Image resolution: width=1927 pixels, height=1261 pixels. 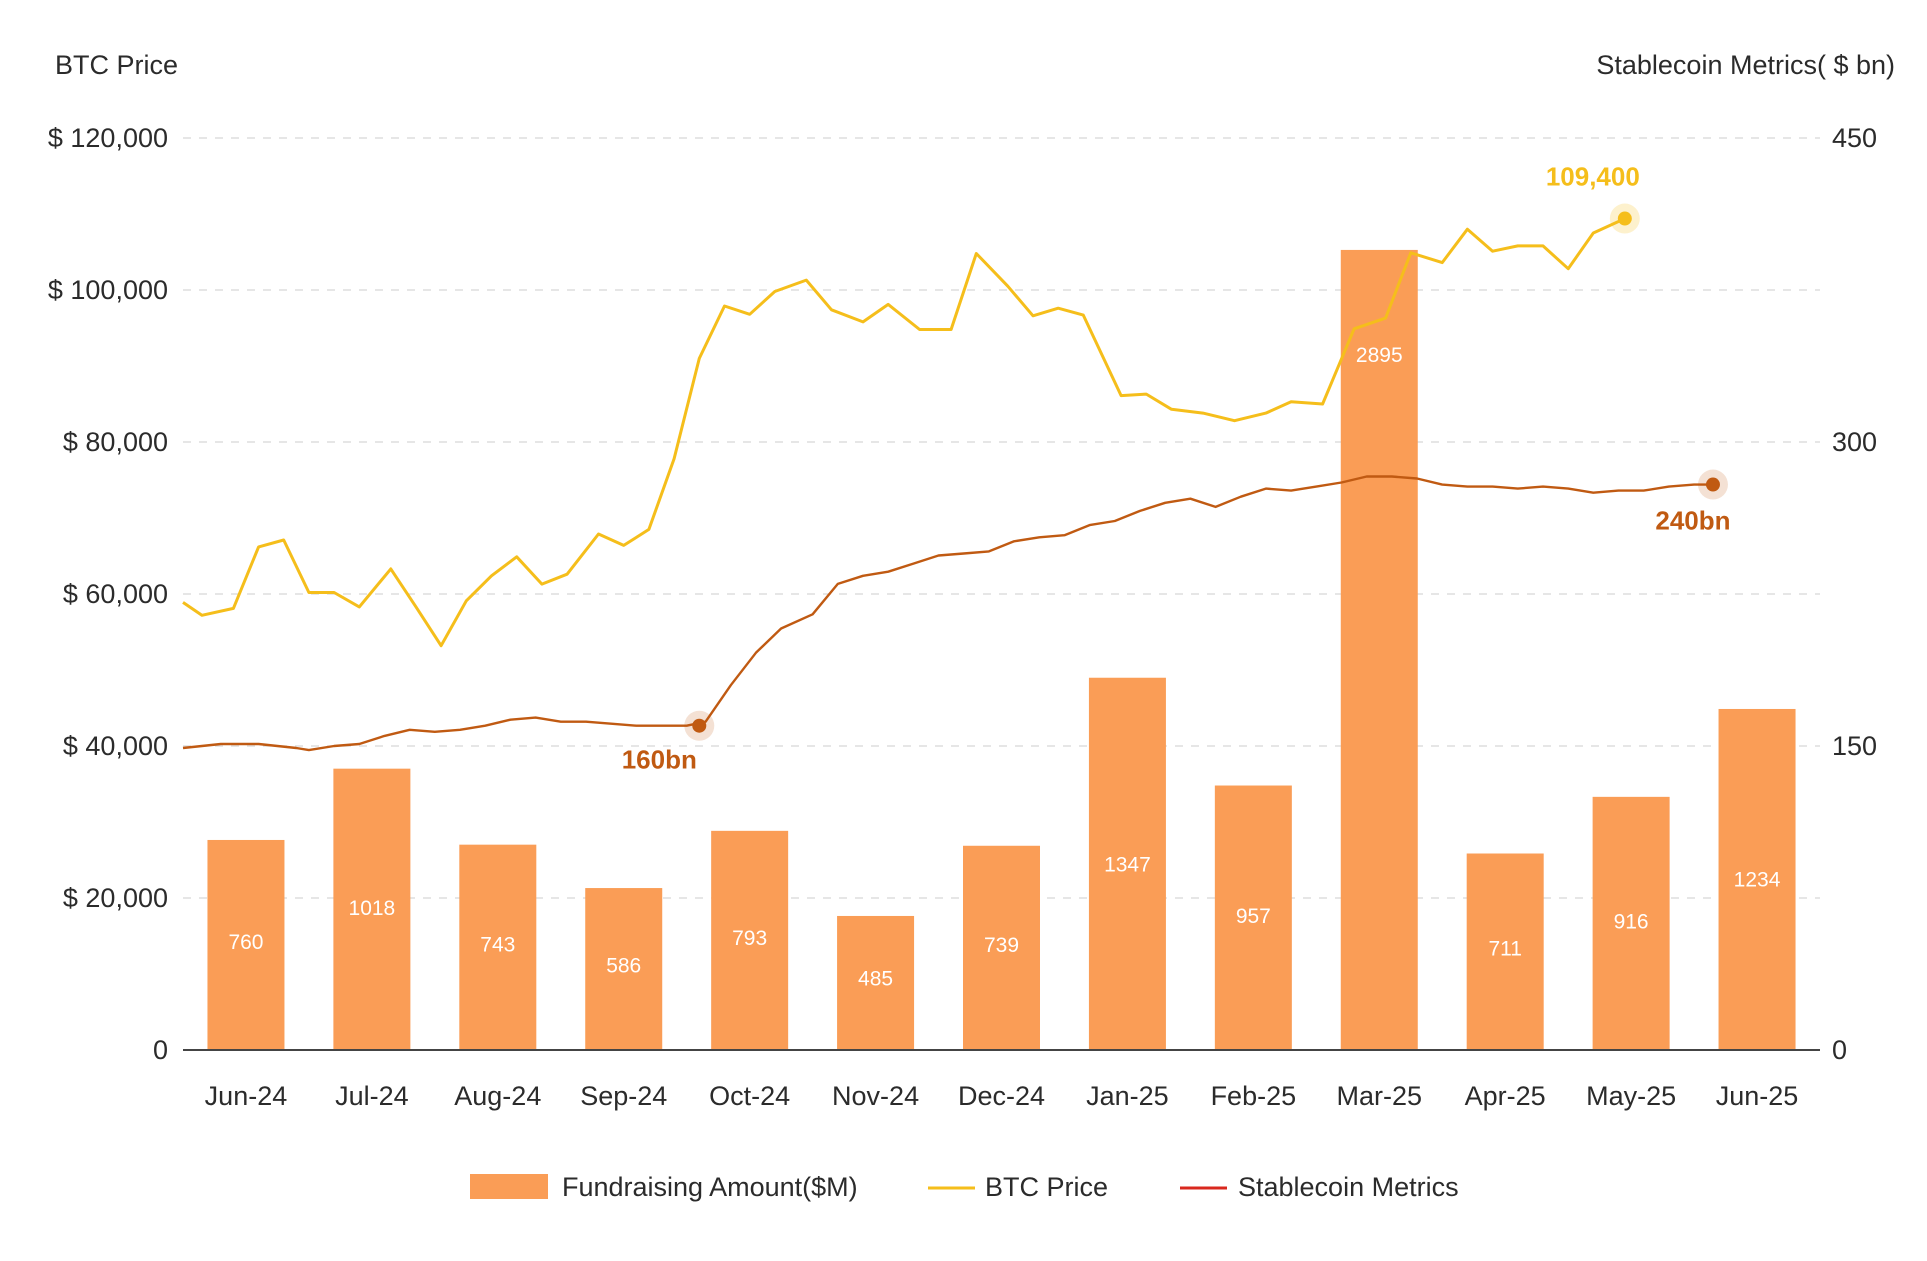 I want to click on btc-end-dot, so click(x=1624, y=218).